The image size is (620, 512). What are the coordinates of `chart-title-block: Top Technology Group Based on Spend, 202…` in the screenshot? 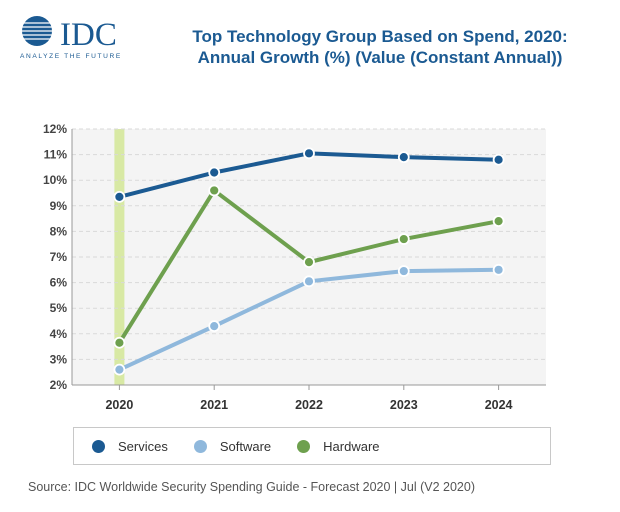 It's located at (380, 47).